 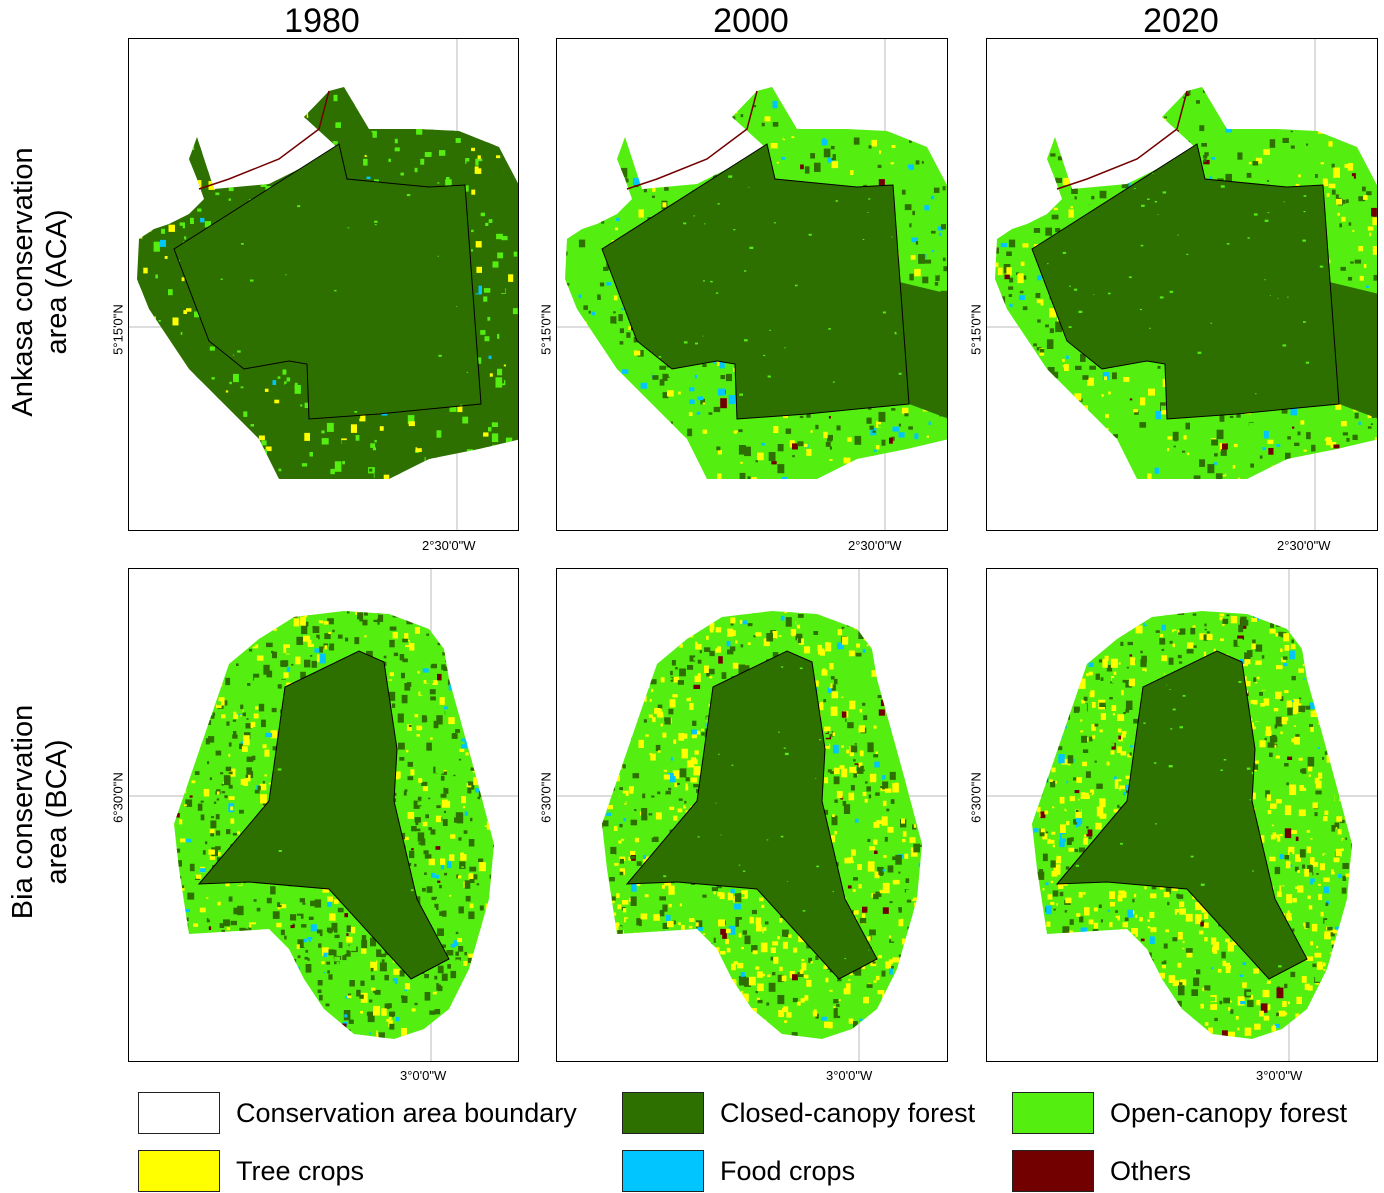 I want to click on legend-item-boundary: Conservation area boundary, so click(x=357, y=1113).